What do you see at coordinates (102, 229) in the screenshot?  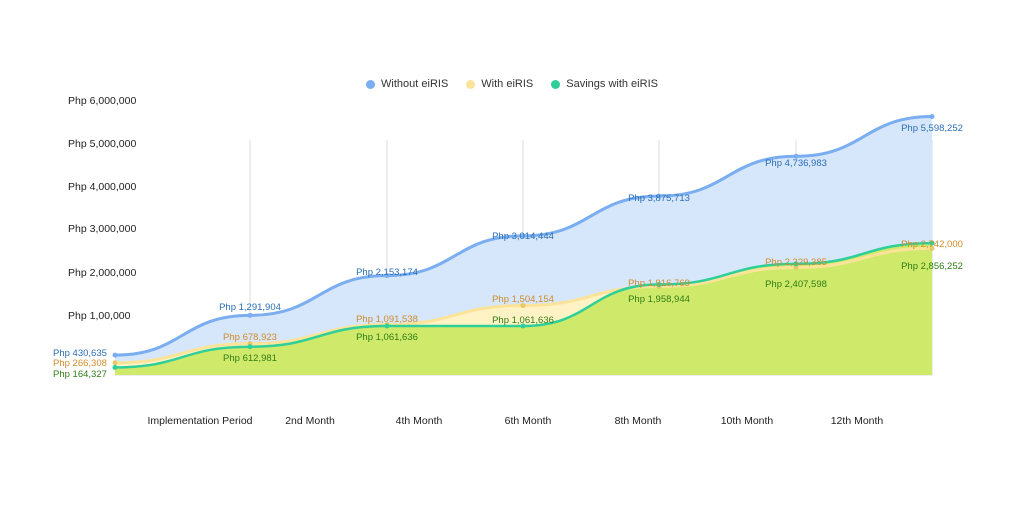 I see `y-tick-label: Php 3,000,000` at bounding box center [102, 229].